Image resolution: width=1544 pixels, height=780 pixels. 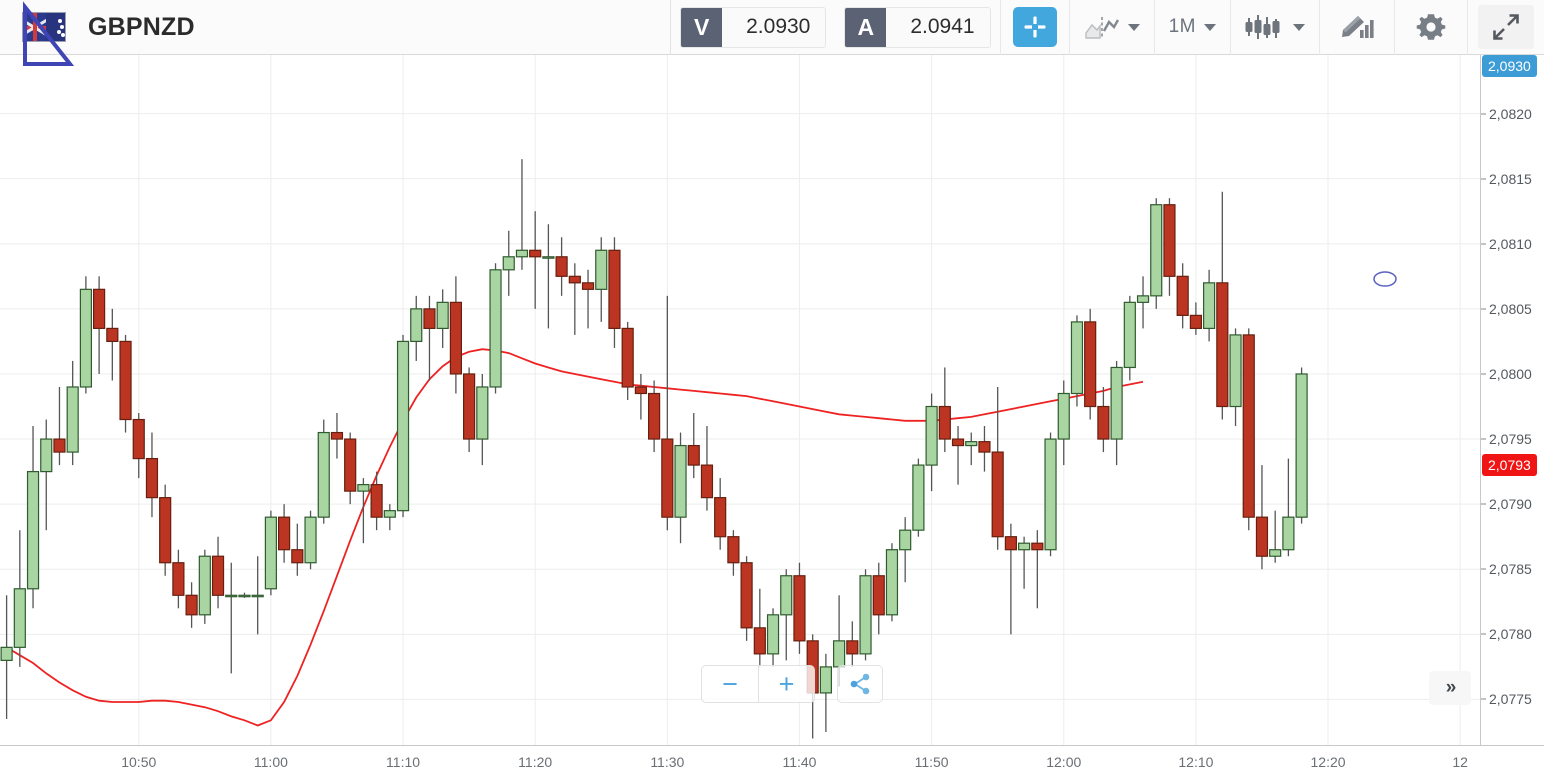 What do you see at coordinates (1510, 178) in the screenshot?
I see `price-axis-label: 2,0815` at bounding box center [1510, 178].